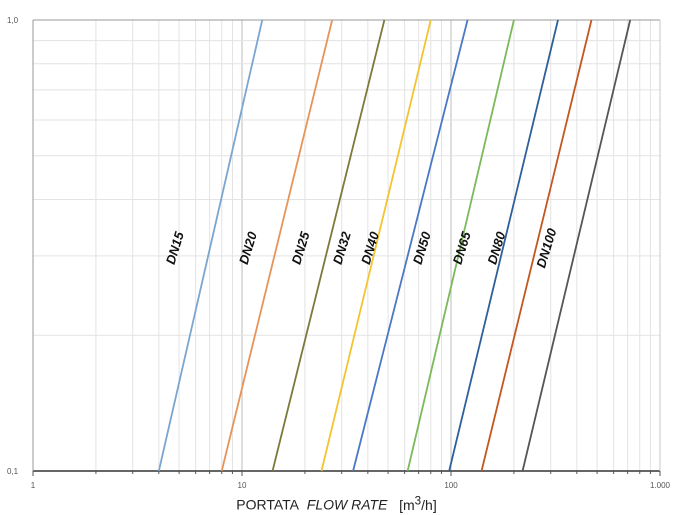 The image size is (673, 515). I want to click on x-axis-label-unit: [m3/h], so click(418, 503).